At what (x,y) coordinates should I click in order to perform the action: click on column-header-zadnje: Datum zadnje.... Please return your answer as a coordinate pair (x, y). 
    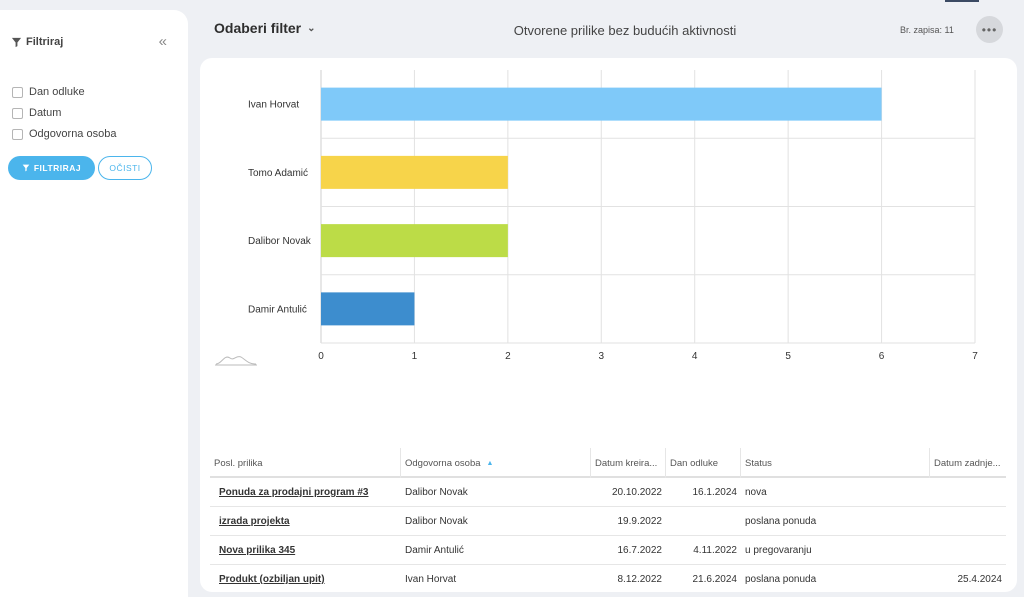
    Looking at the image, I should click on (967, 463).